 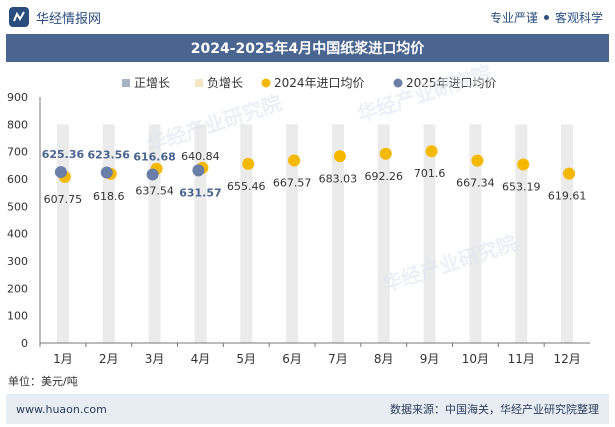 I want to click on y-tick-label: 0, so click(x=24, y=343).